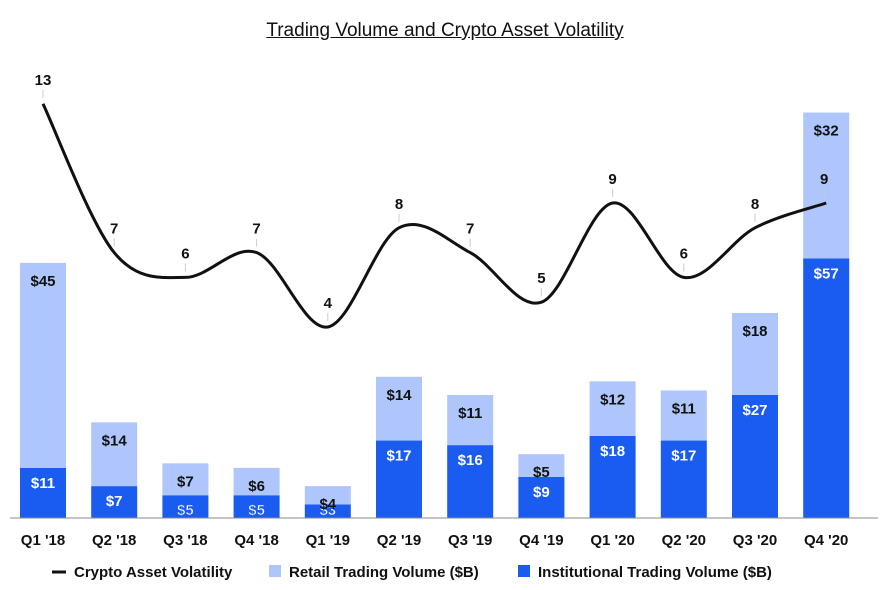 The height and width of the screenshot is (590, 890). I want to click on data-label-institutional-2: $5, so click(185, 510).